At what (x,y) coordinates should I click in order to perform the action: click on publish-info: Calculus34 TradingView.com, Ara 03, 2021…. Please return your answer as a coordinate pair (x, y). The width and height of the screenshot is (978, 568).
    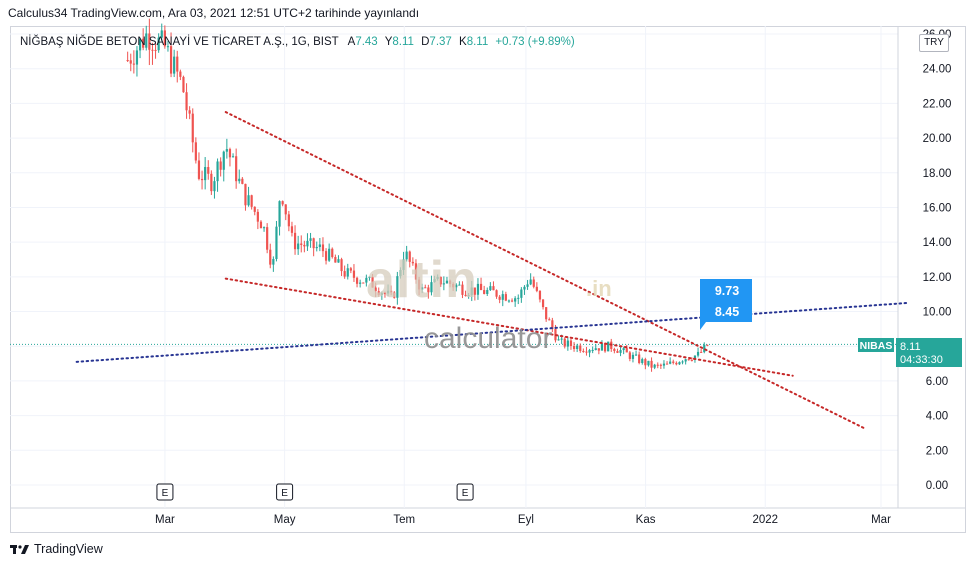
    Looking at the image, I should click on (214, 13).